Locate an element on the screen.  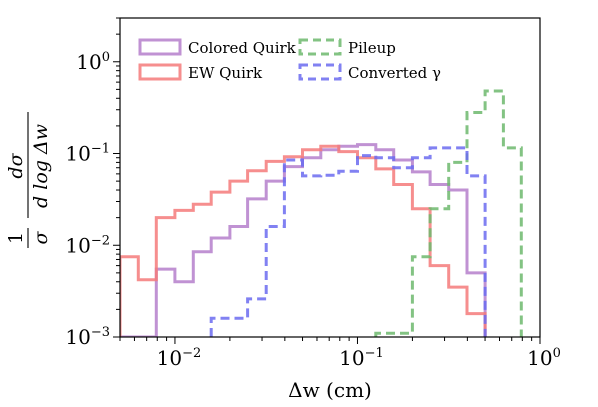
legend-label-2: Pileup is located at coordinates (372, 48).